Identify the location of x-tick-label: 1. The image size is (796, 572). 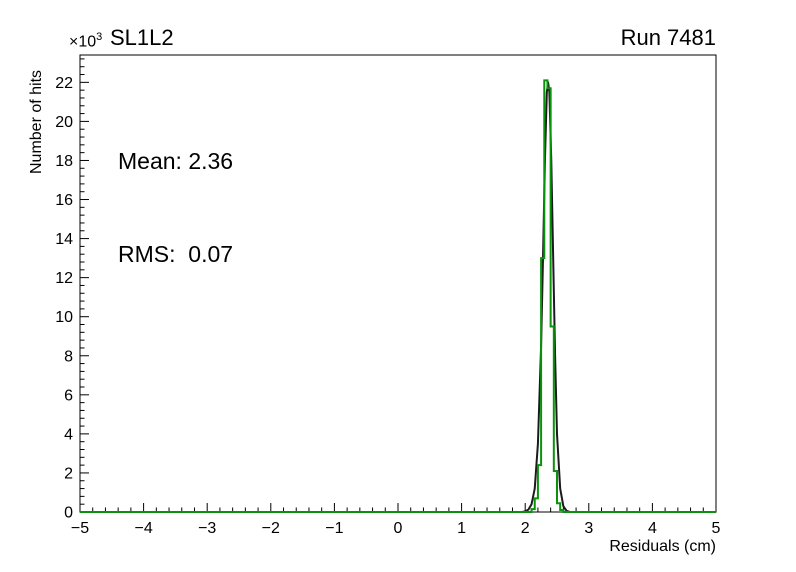
(461, 528).